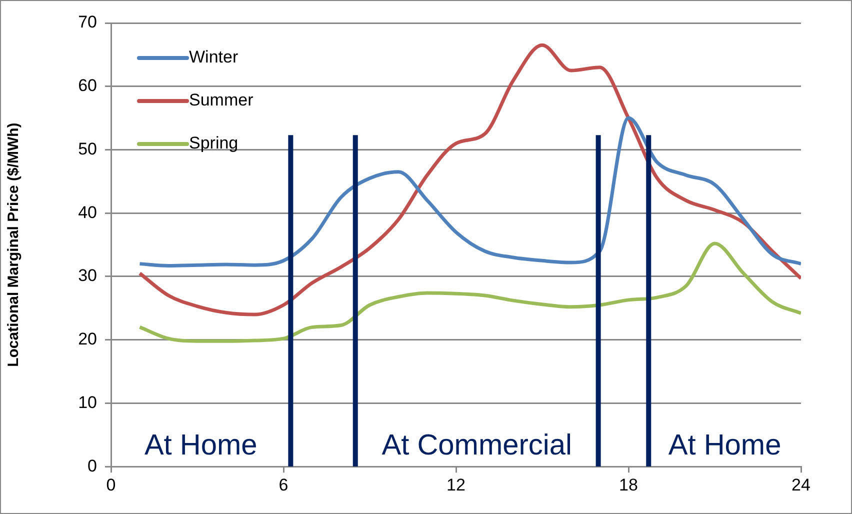 This screenshot has width=852, height=514. I want to click on x-tick-label: 12, so click(456, 484).